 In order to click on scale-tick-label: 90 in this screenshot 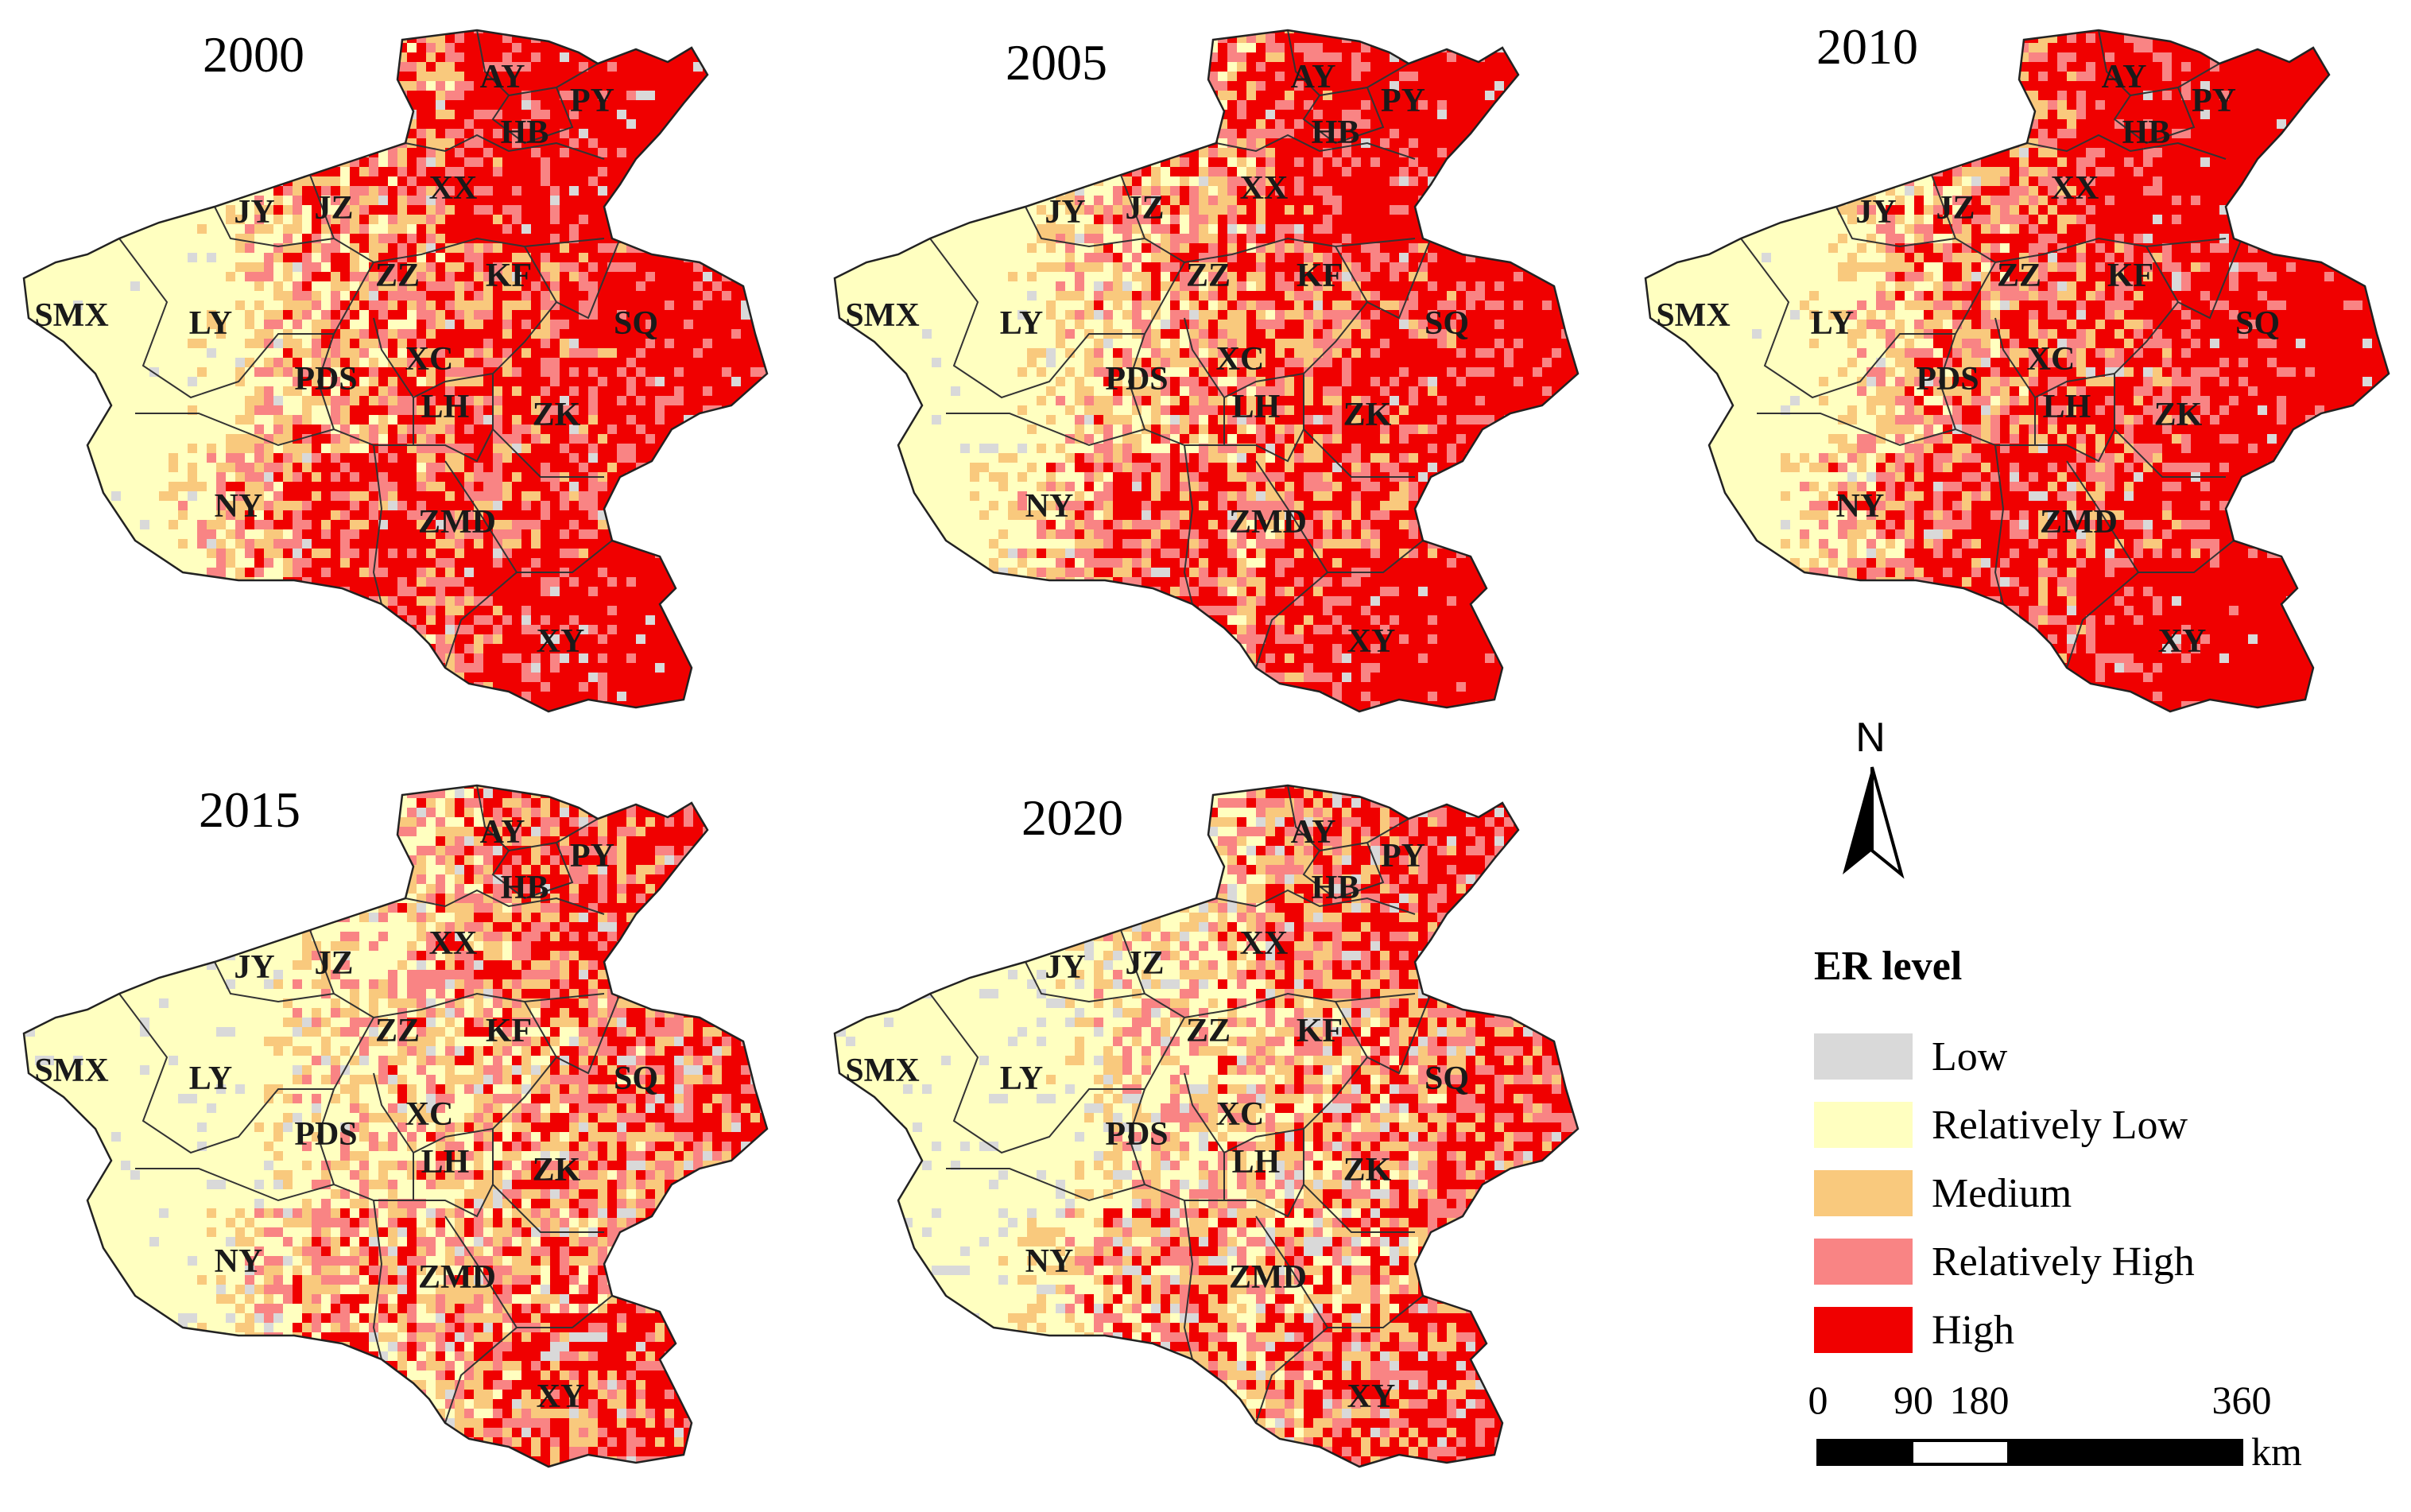, I will do `click(1913, 1400)`.